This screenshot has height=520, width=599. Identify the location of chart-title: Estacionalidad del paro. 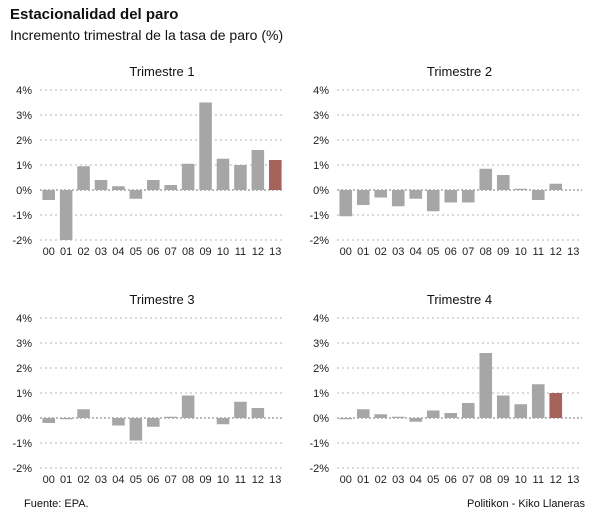
(94, 14).